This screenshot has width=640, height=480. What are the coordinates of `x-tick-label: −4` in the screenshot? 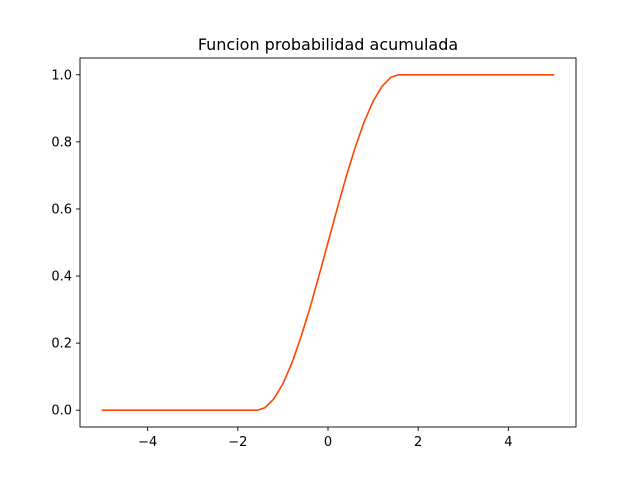 It's located at (147, 442).